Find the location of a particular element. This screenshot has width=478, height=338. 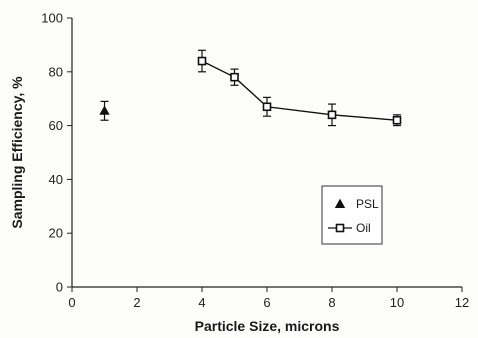

series-oil is located at coordinates (299, 88).